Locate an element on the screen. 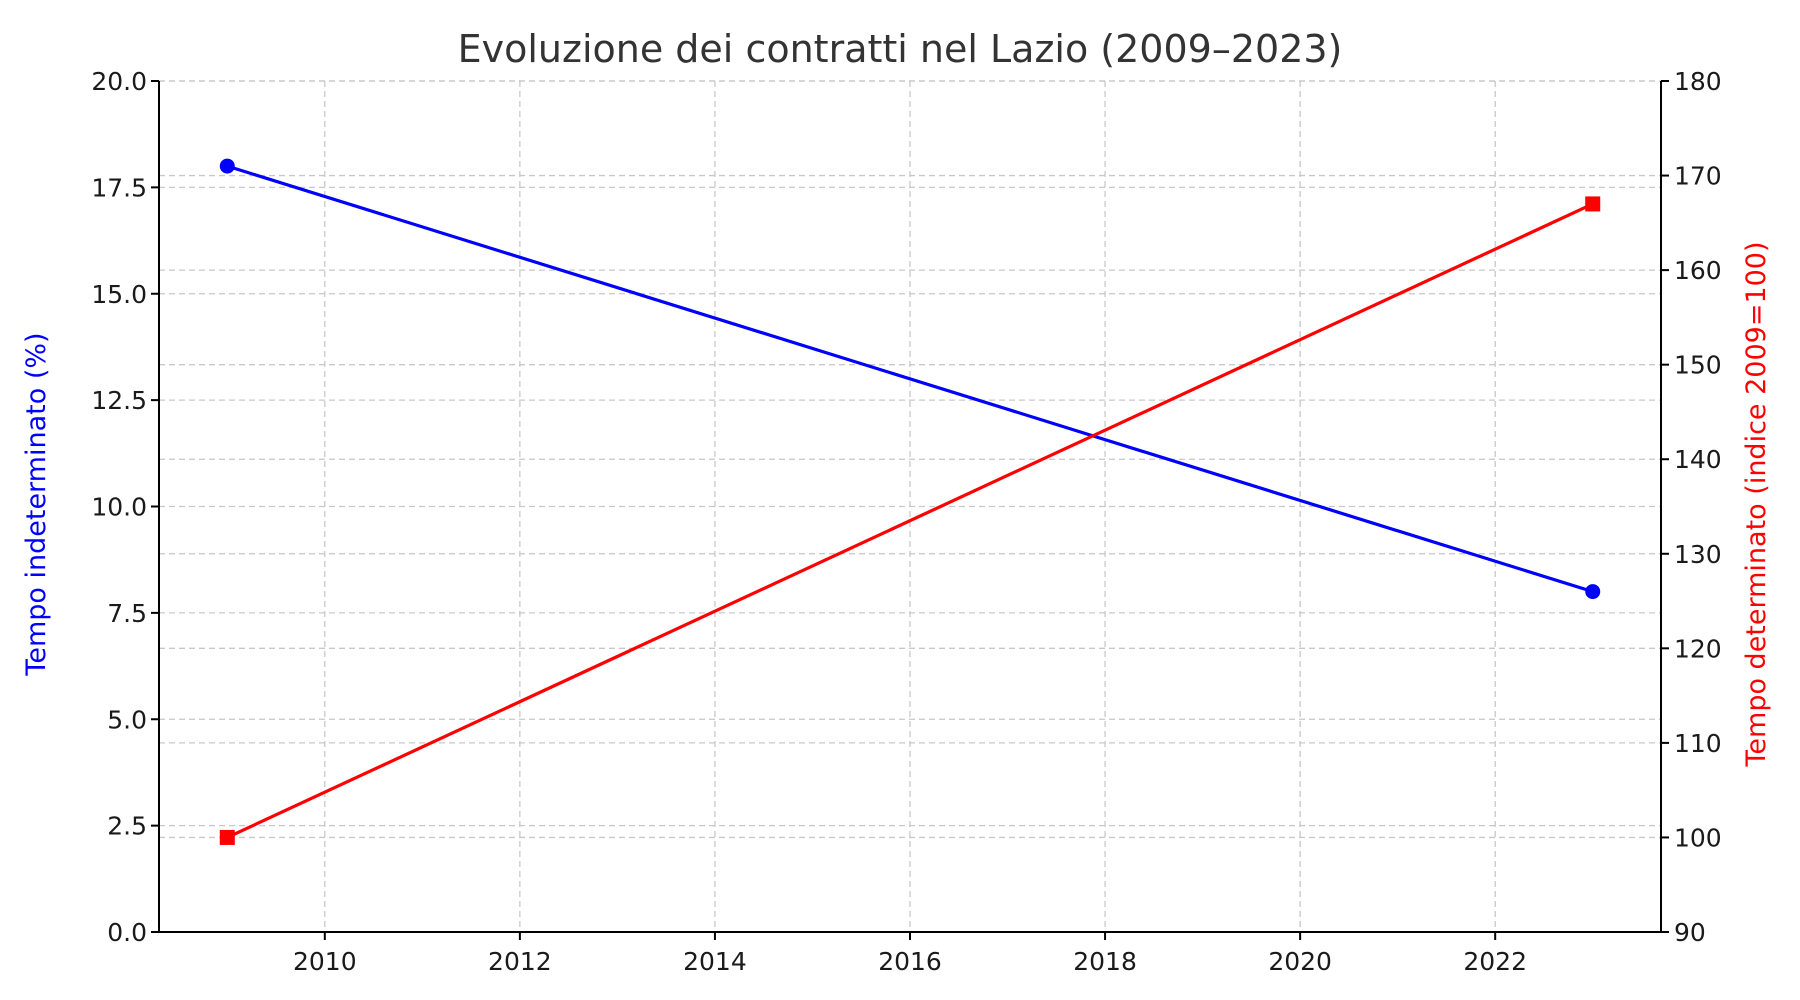 The width and height of the screenshot is (1800, 1000). left-y-tick-label: 15.0 is located at coordinates (119, 294).